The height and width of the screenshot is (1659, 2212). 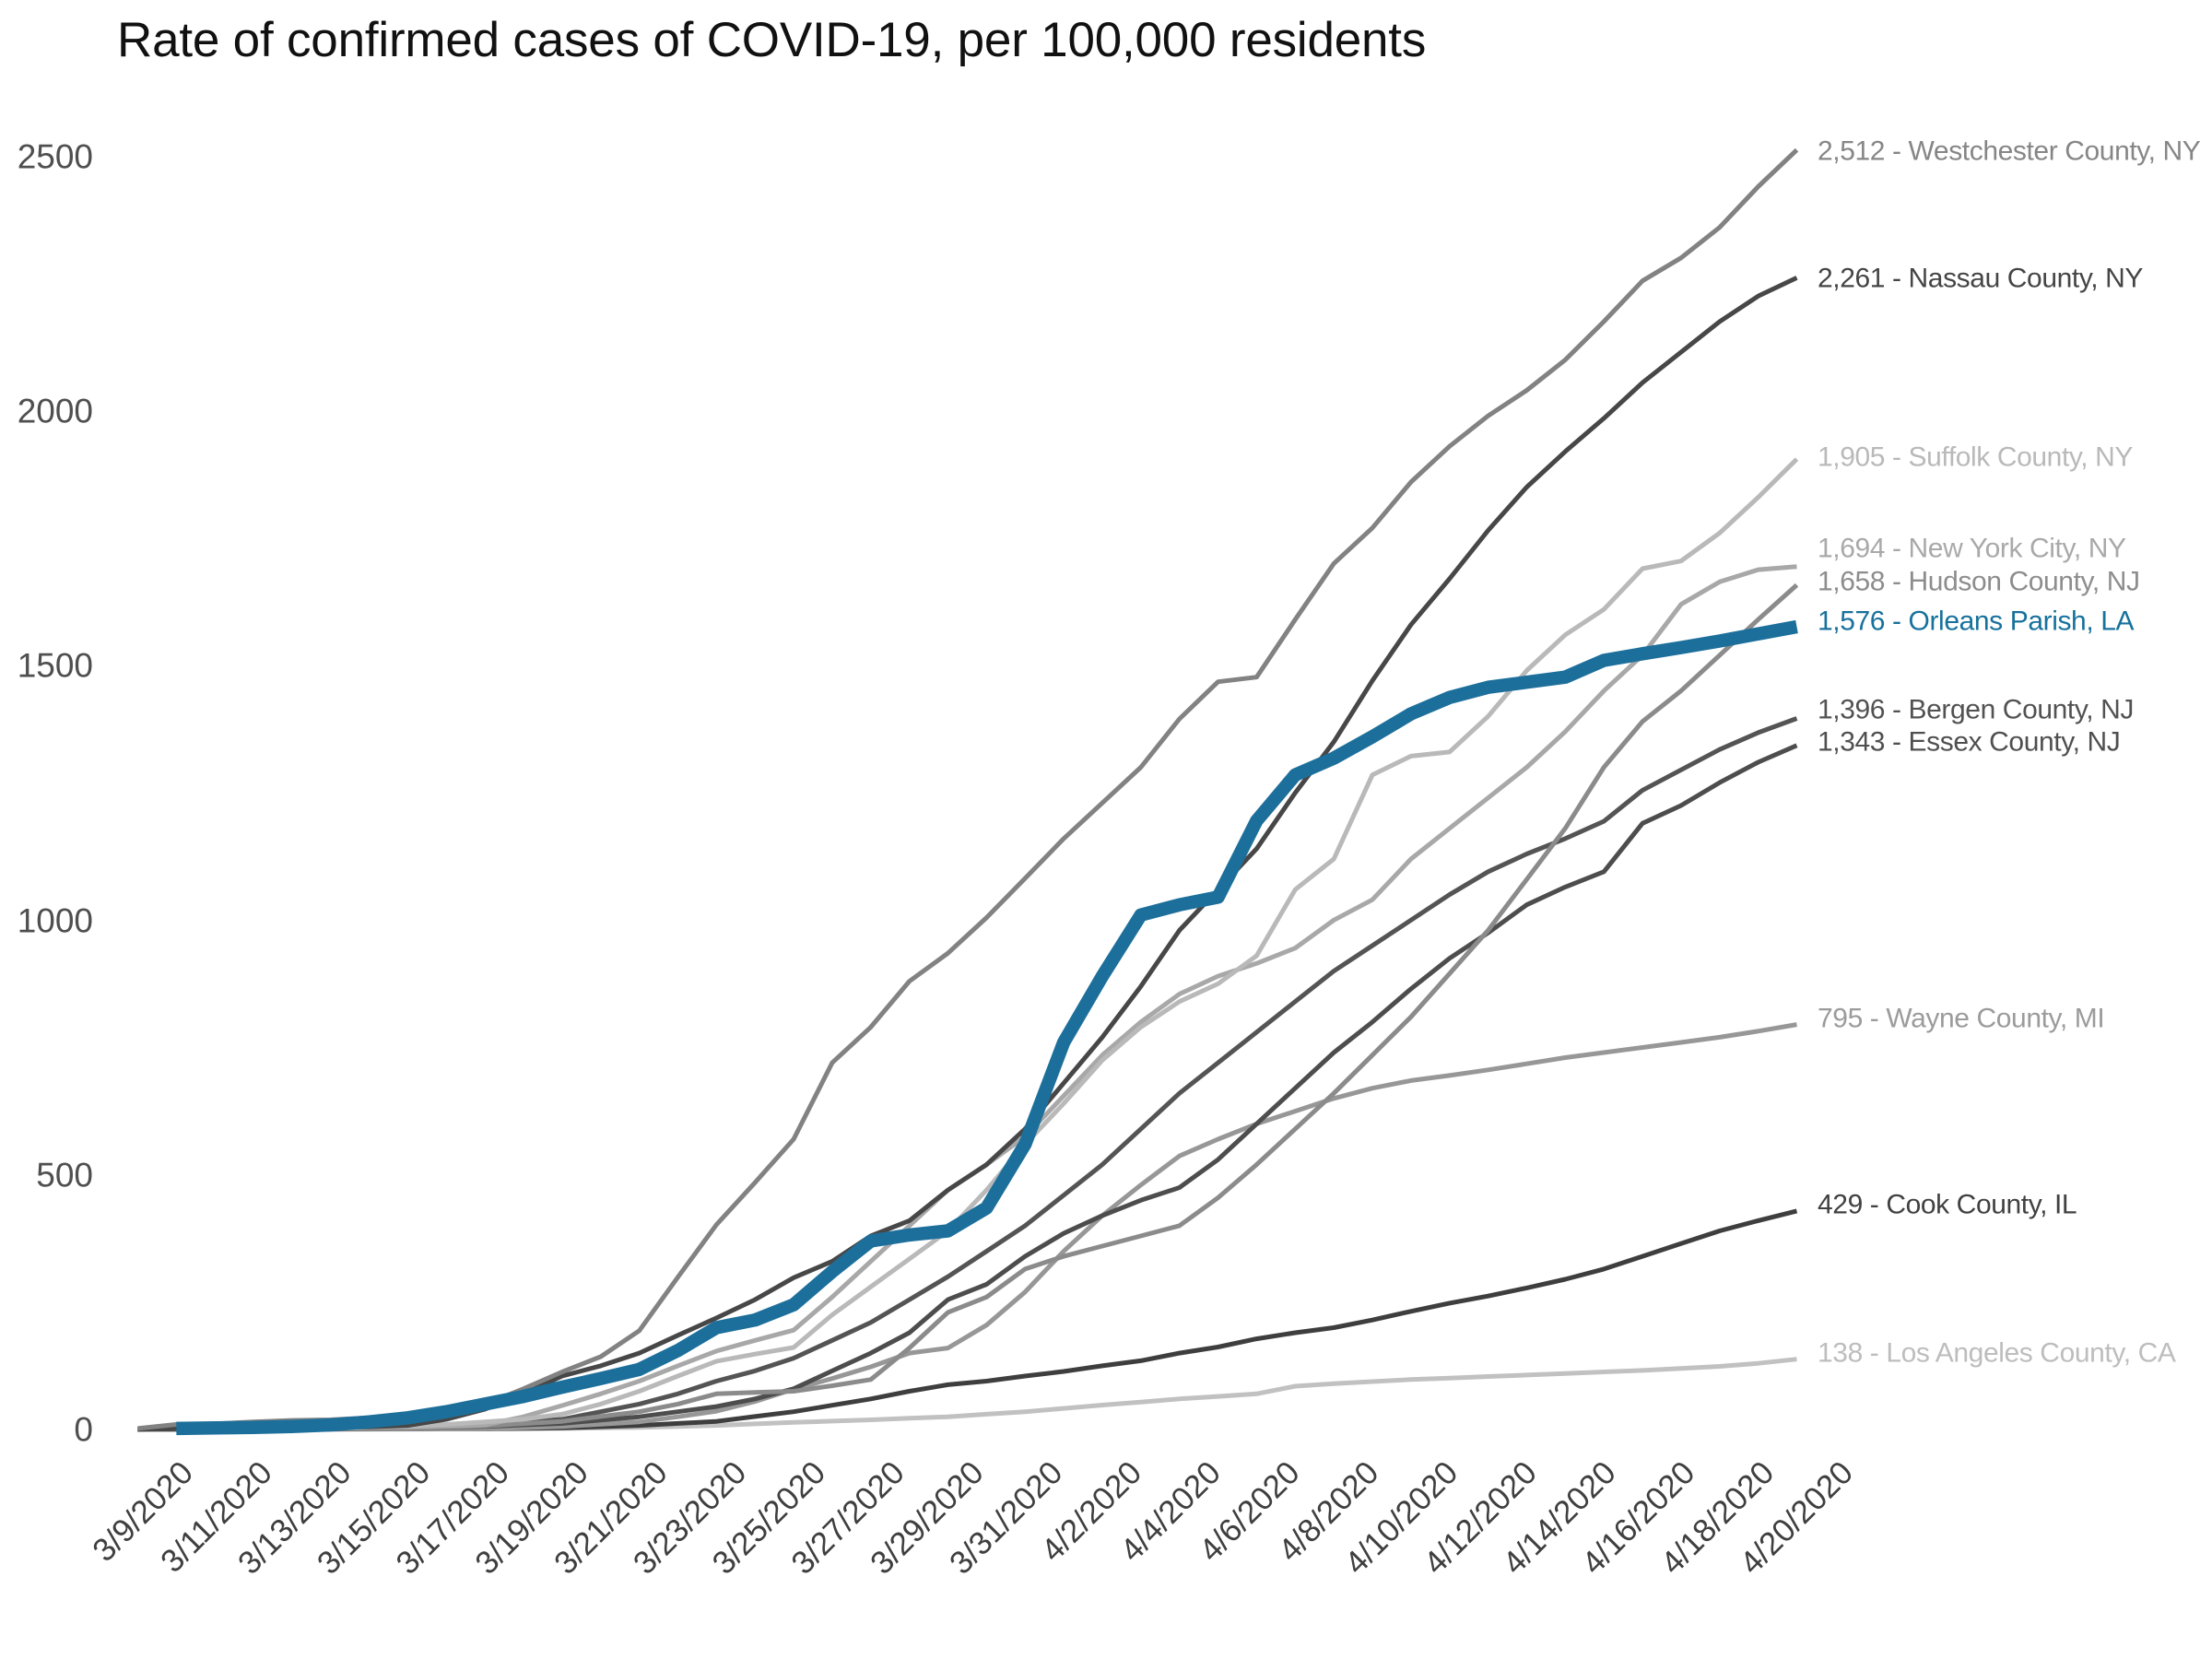 What do you see at coordinates (1976, 621) in the screenshot?
I see `svg-text: 1,576 - Orleans Parish, LA` at bounding box center [1976, 621].